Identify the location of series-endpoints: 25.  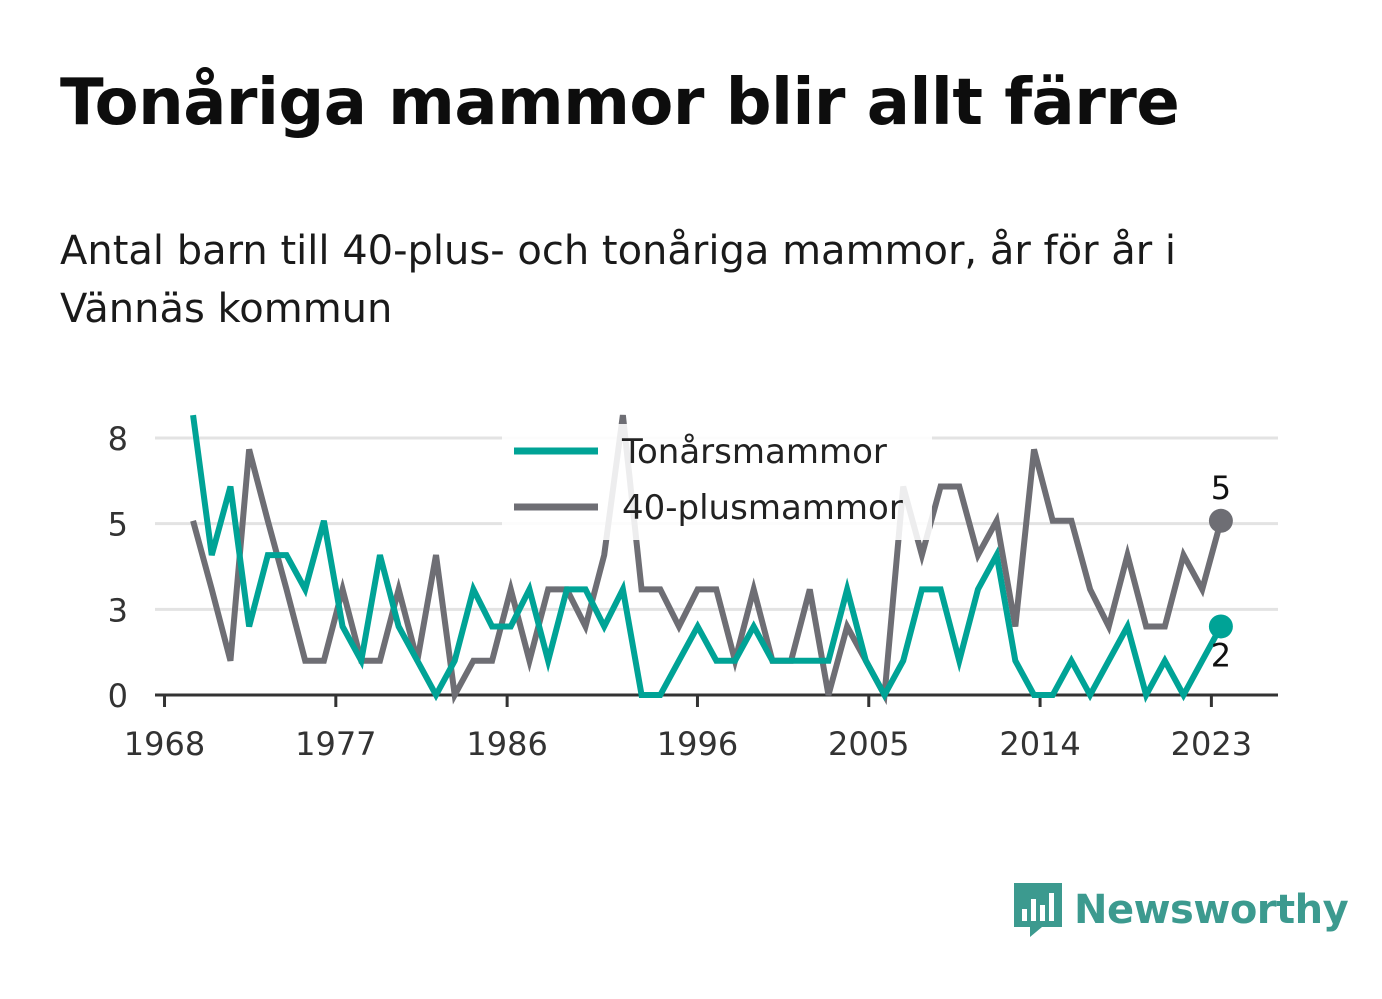
(1220, 571).